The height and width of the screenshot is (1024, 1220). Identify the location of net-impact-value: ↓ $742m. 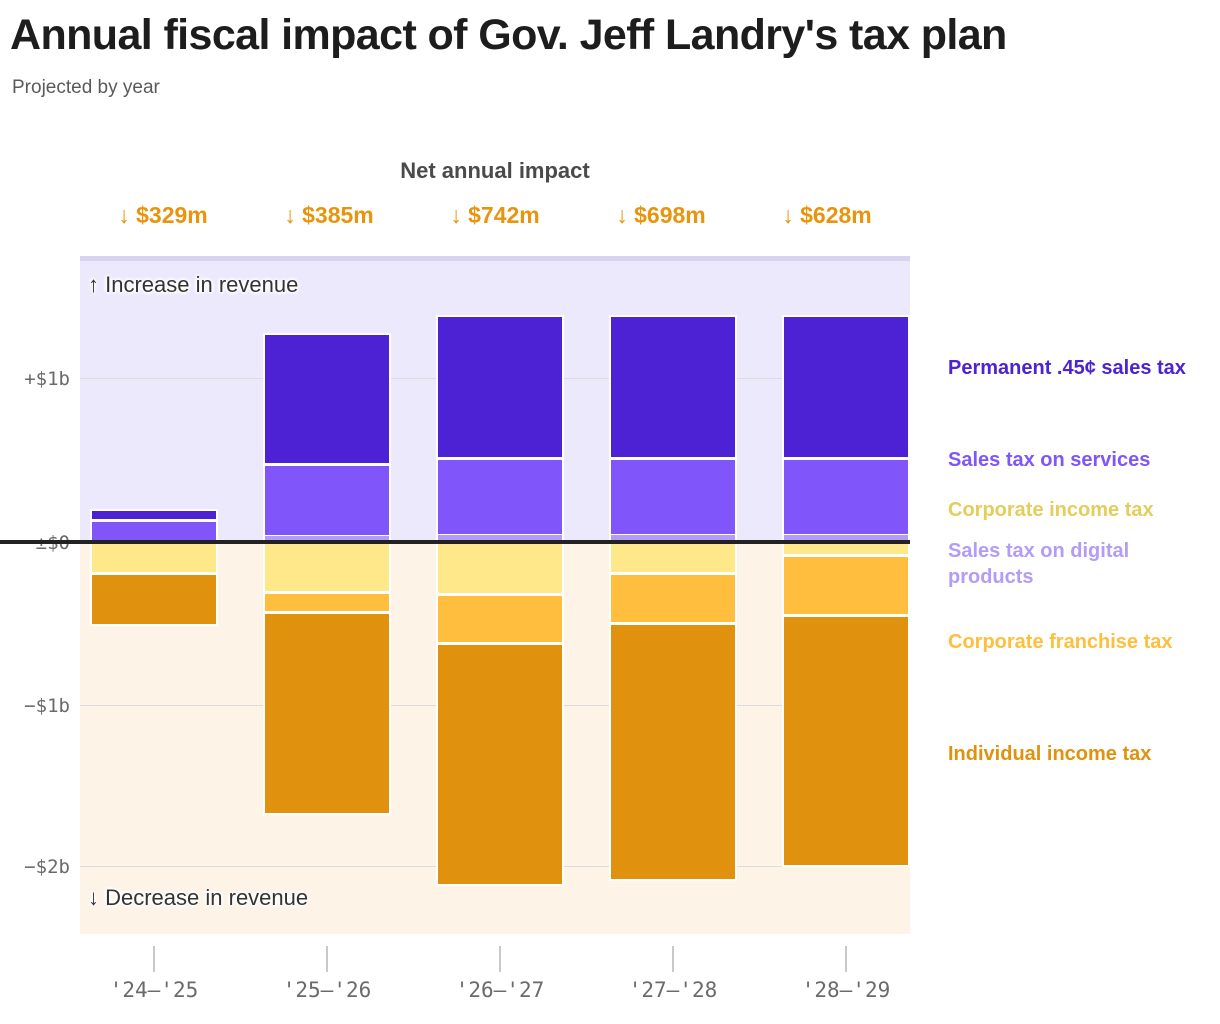
(495, 215).